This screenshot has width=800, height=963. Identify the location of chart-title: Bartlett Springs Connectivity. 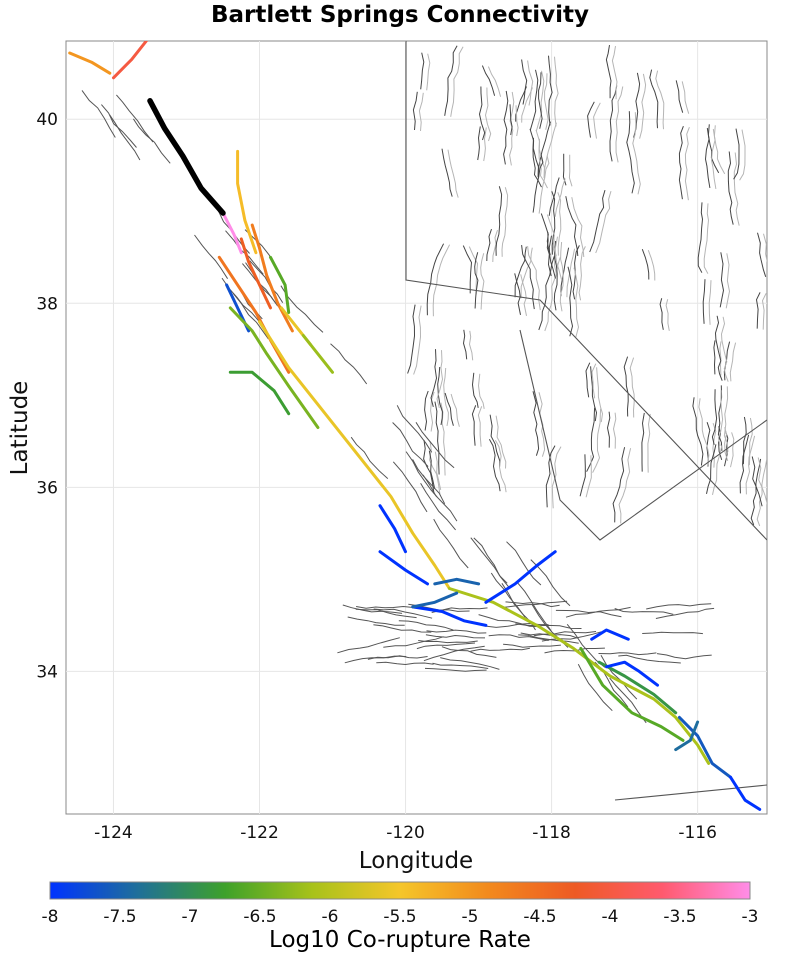
(400, 15).